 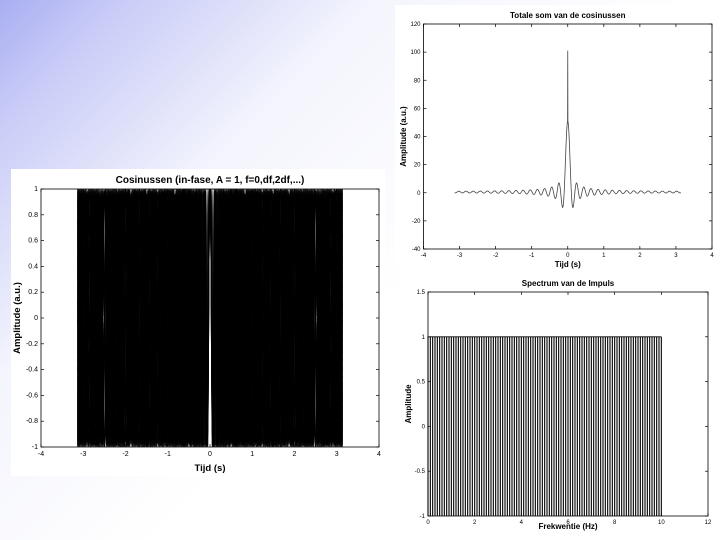 I want to click on cosines-xtick-label: 1, so click(x=252, y=454).